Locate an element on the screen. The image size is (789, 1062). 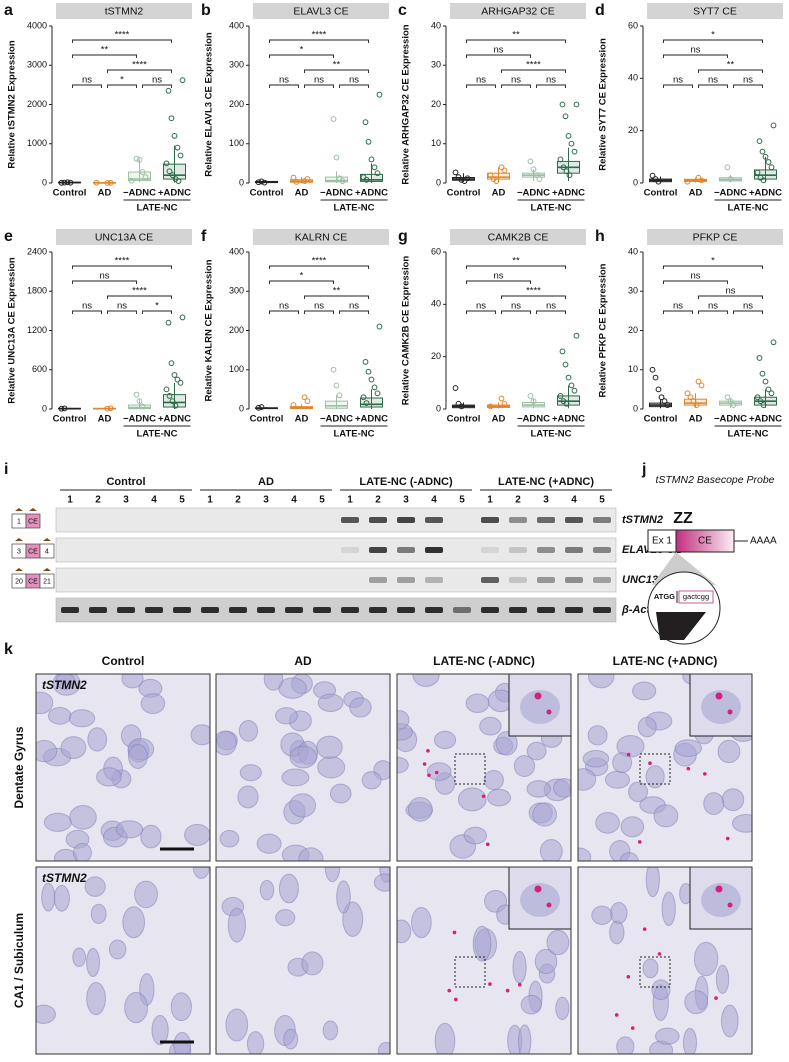
y-tick-label: 1000 is located at coordinates (37, 143).